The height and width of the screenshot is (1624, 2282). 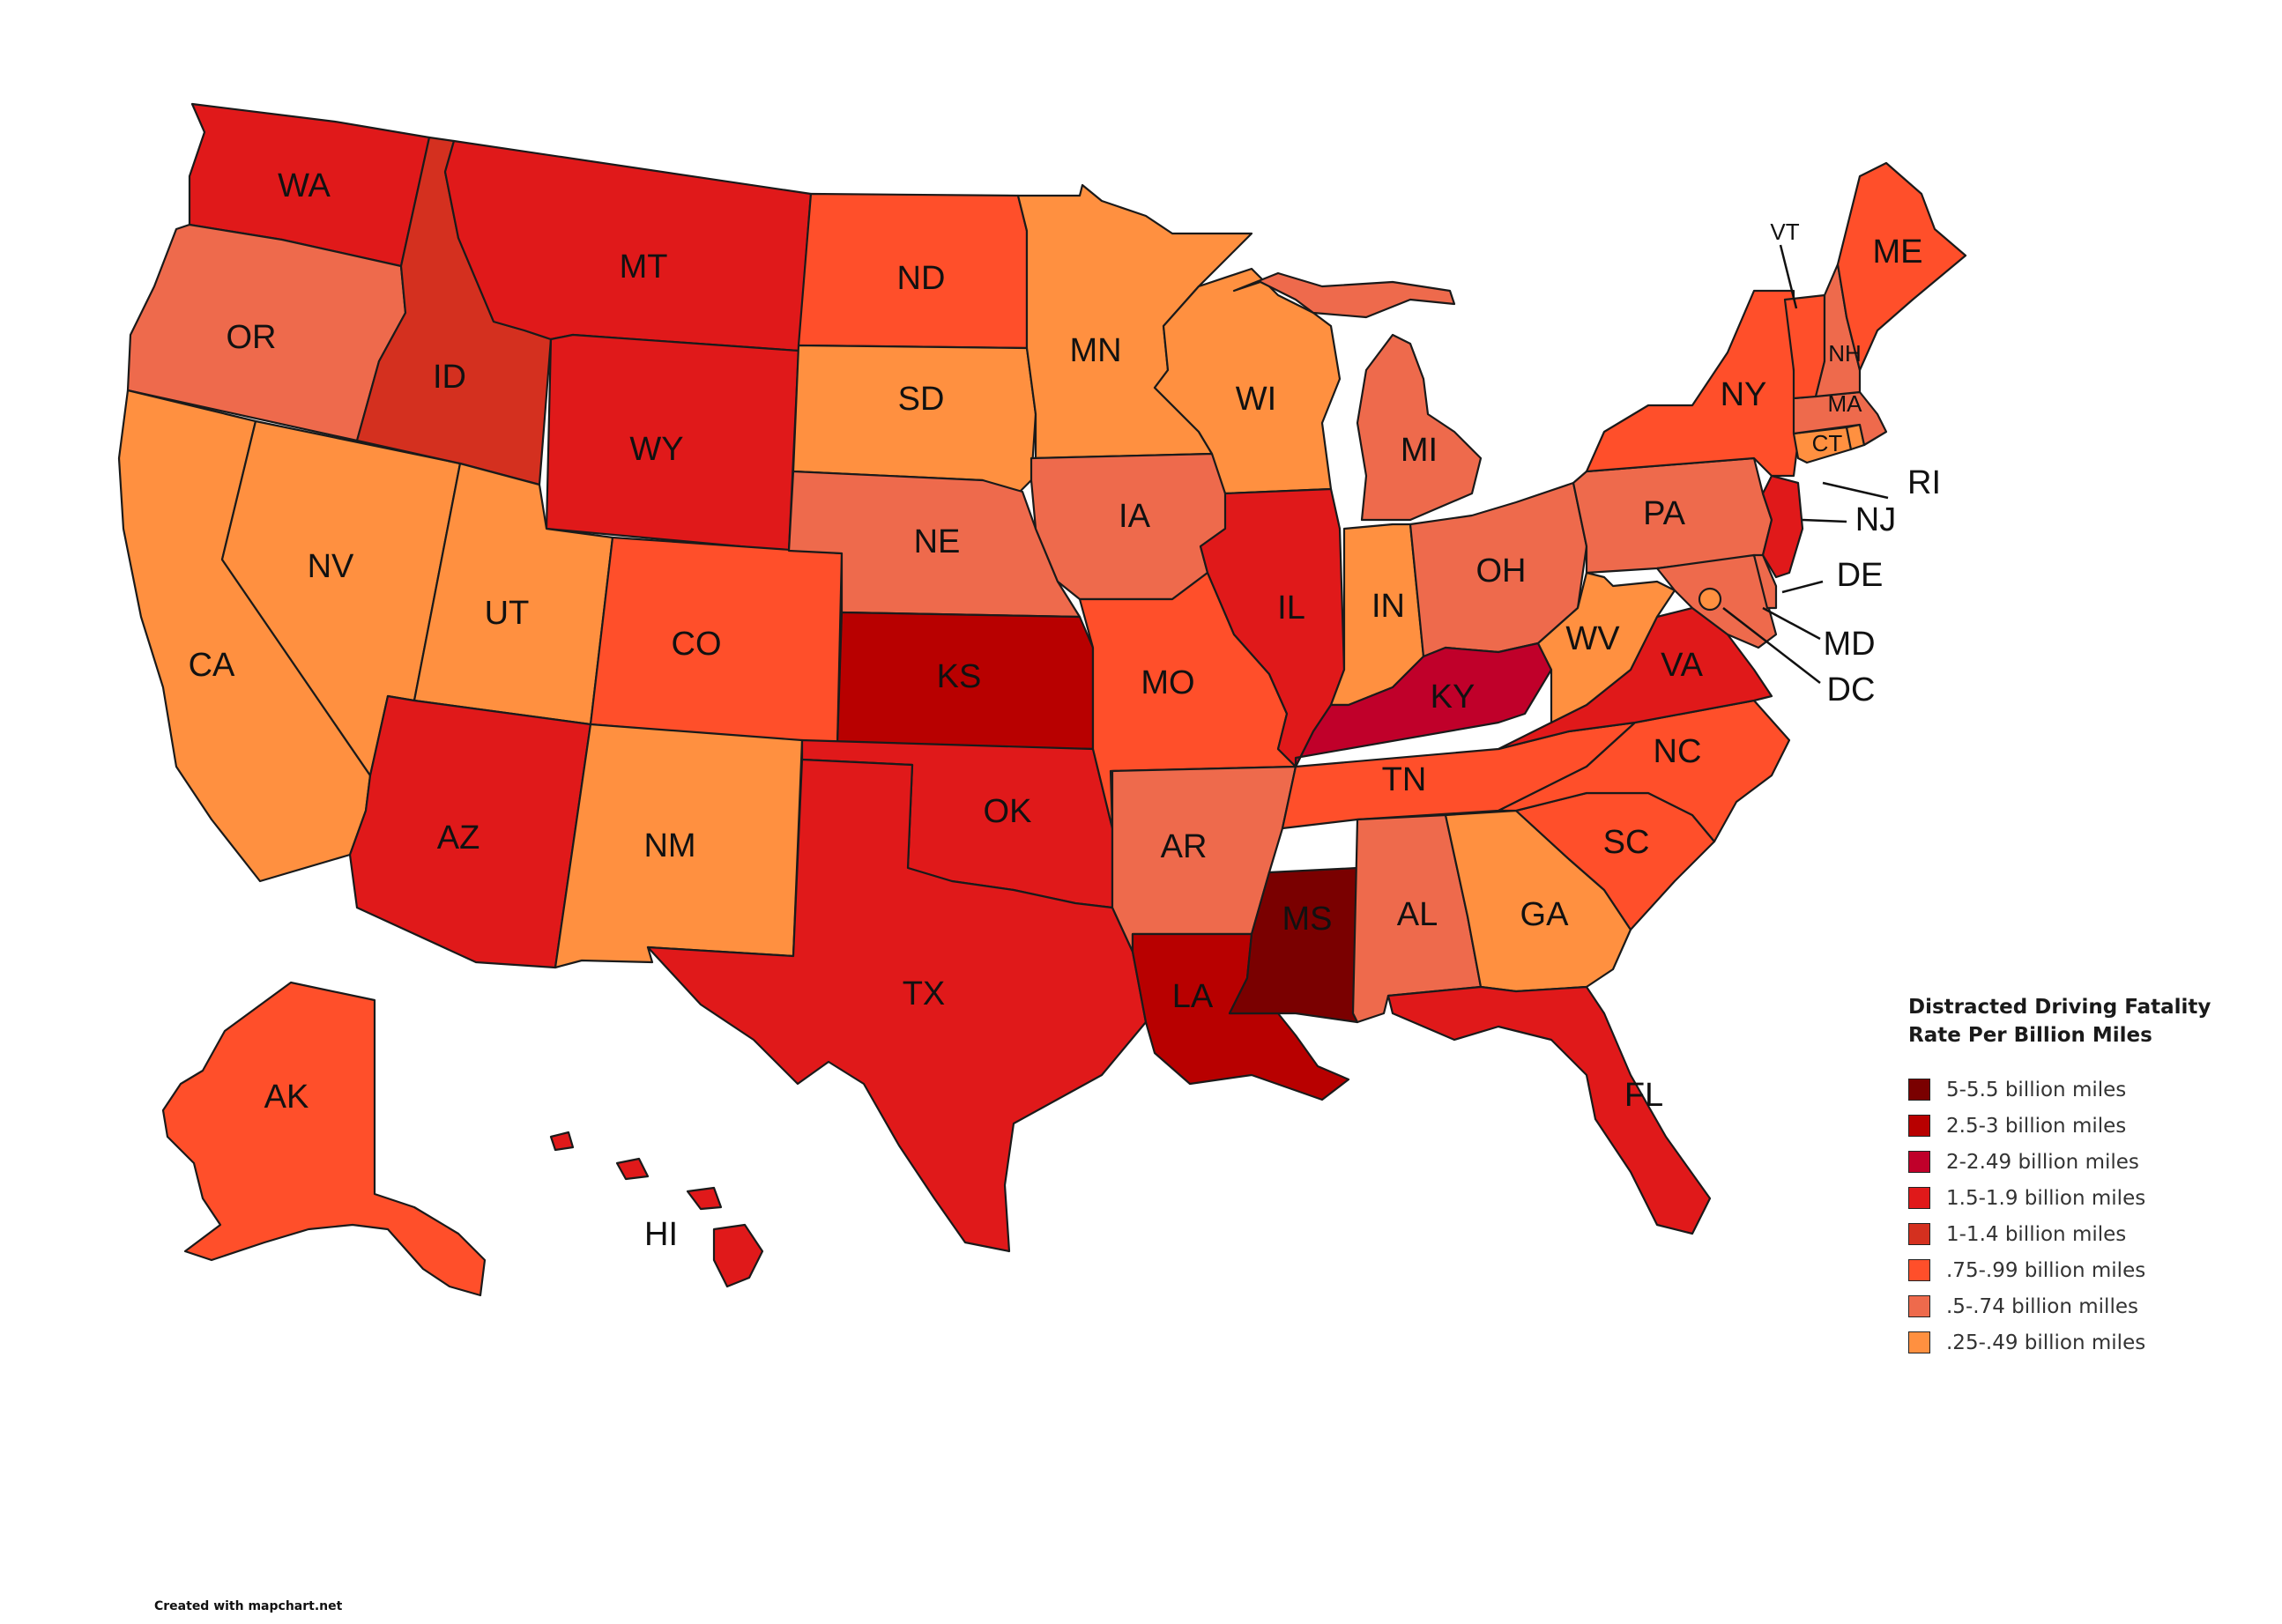 I want to click on label-nv: NV, so click(x=331, y=566).